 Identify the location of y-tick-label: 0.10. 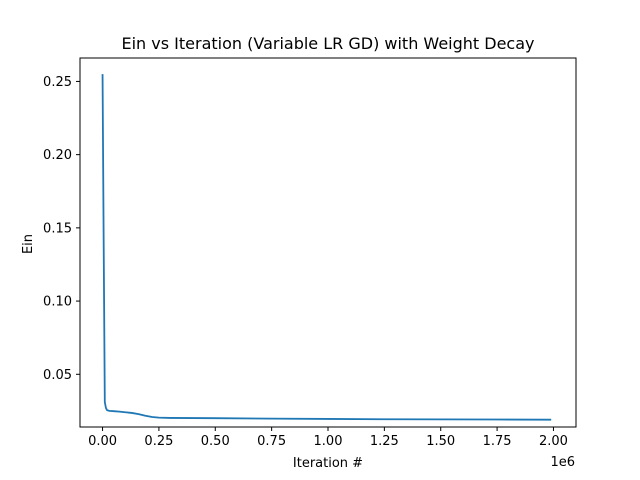
(57, 302).